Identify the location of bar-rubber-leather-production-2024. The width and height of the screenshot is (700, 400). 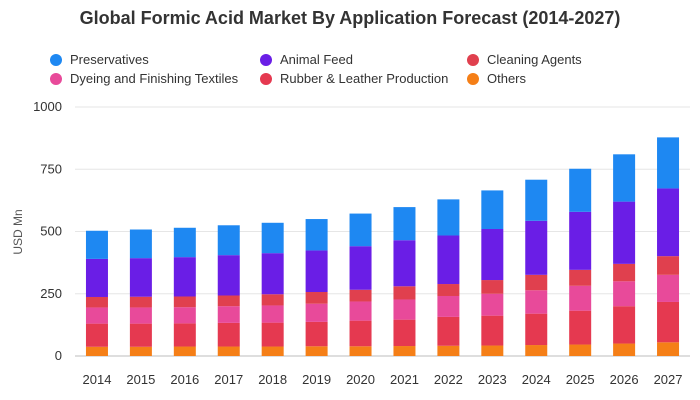
(536, 329).